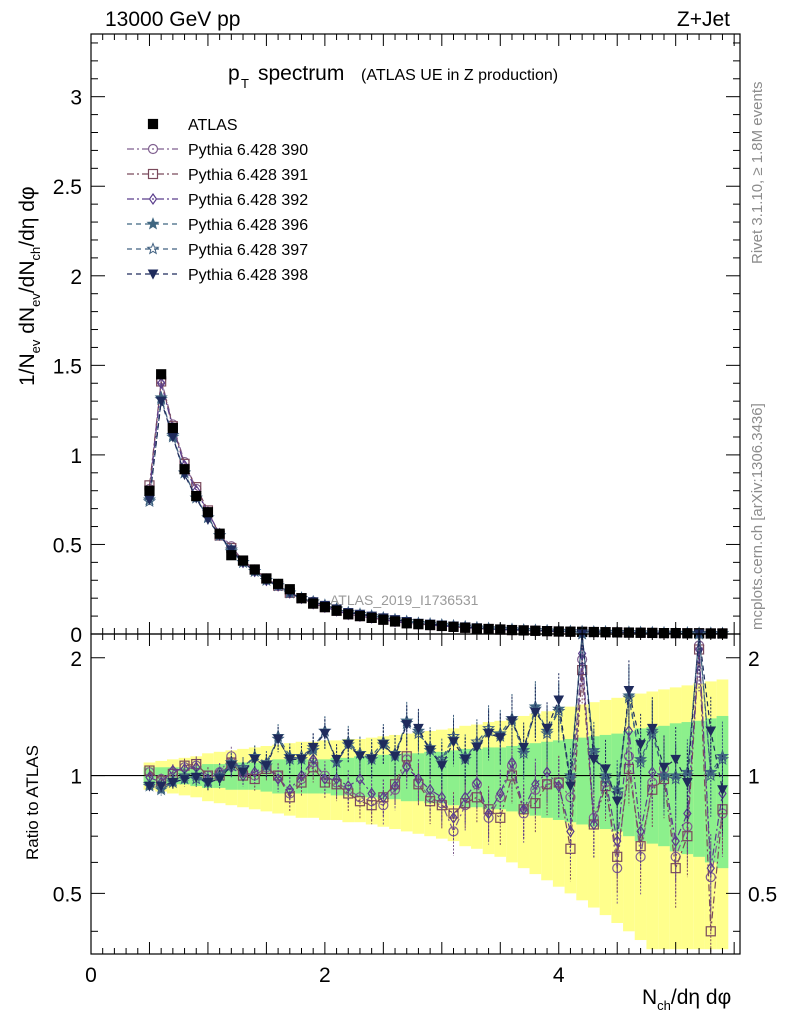 Image resolution: width=786 pixels, height=1024 pixels. I want to click on header-process: Z+Jet, so click(703, 19).